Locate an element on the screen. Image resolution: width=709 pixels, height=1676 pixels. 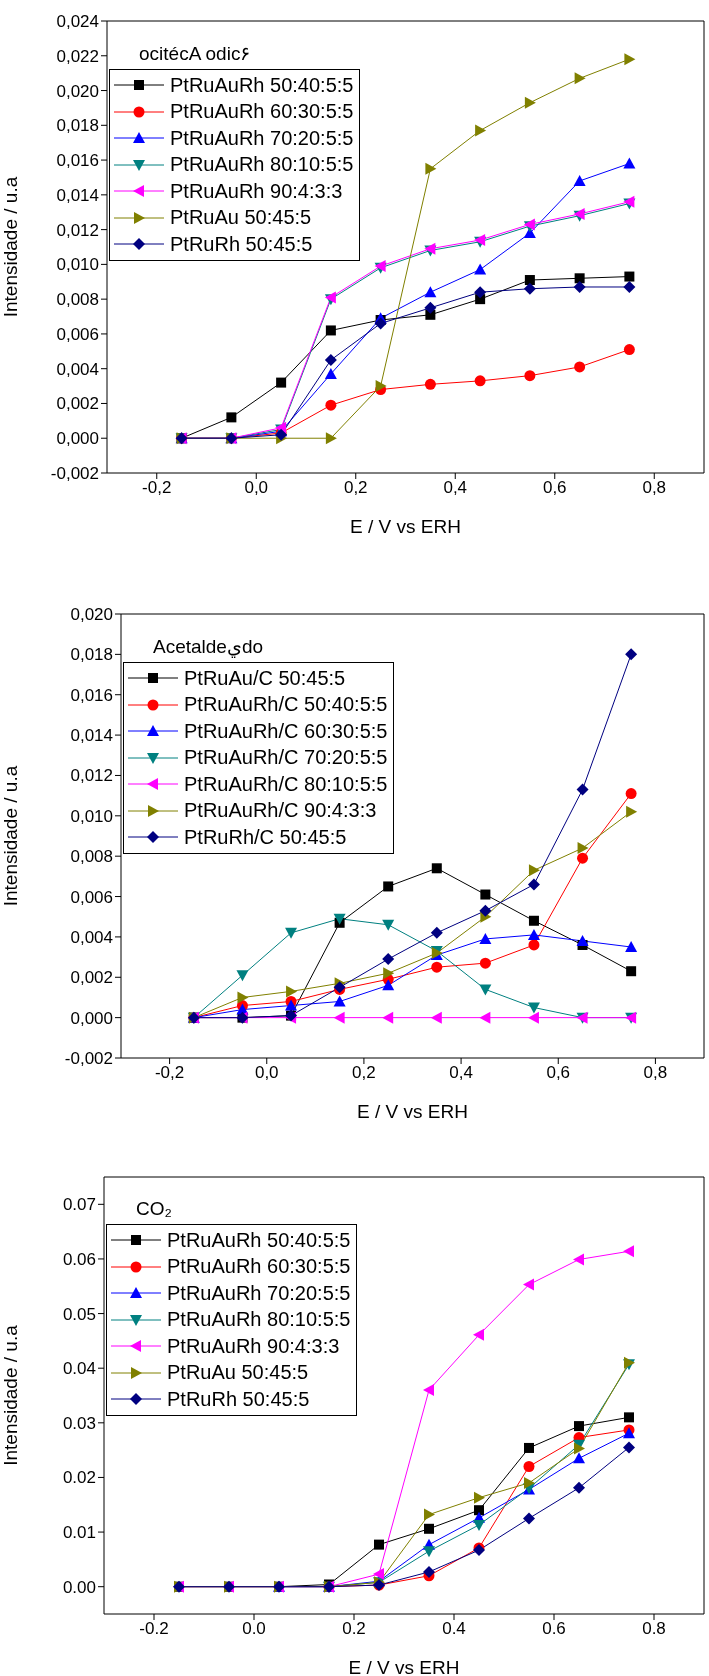
legend-label: PtRuAuRh/C 50:40:5:5 is located at coordinates (286, 705).